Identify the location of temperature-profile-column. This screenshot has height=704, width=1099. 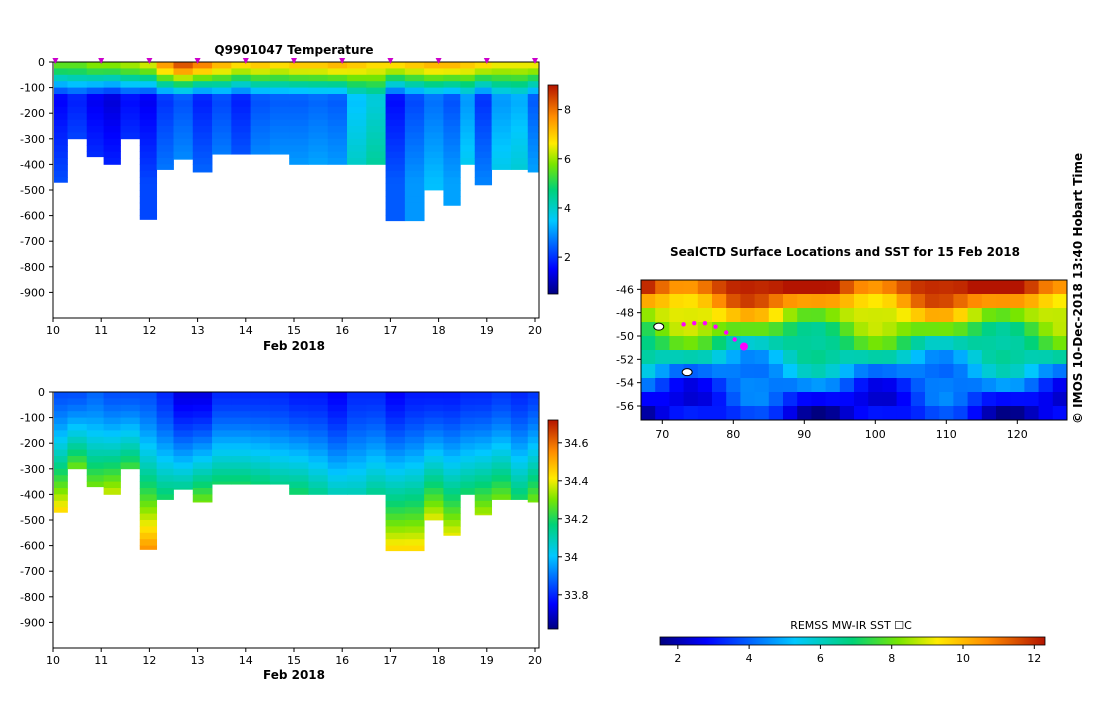
(61, 122).